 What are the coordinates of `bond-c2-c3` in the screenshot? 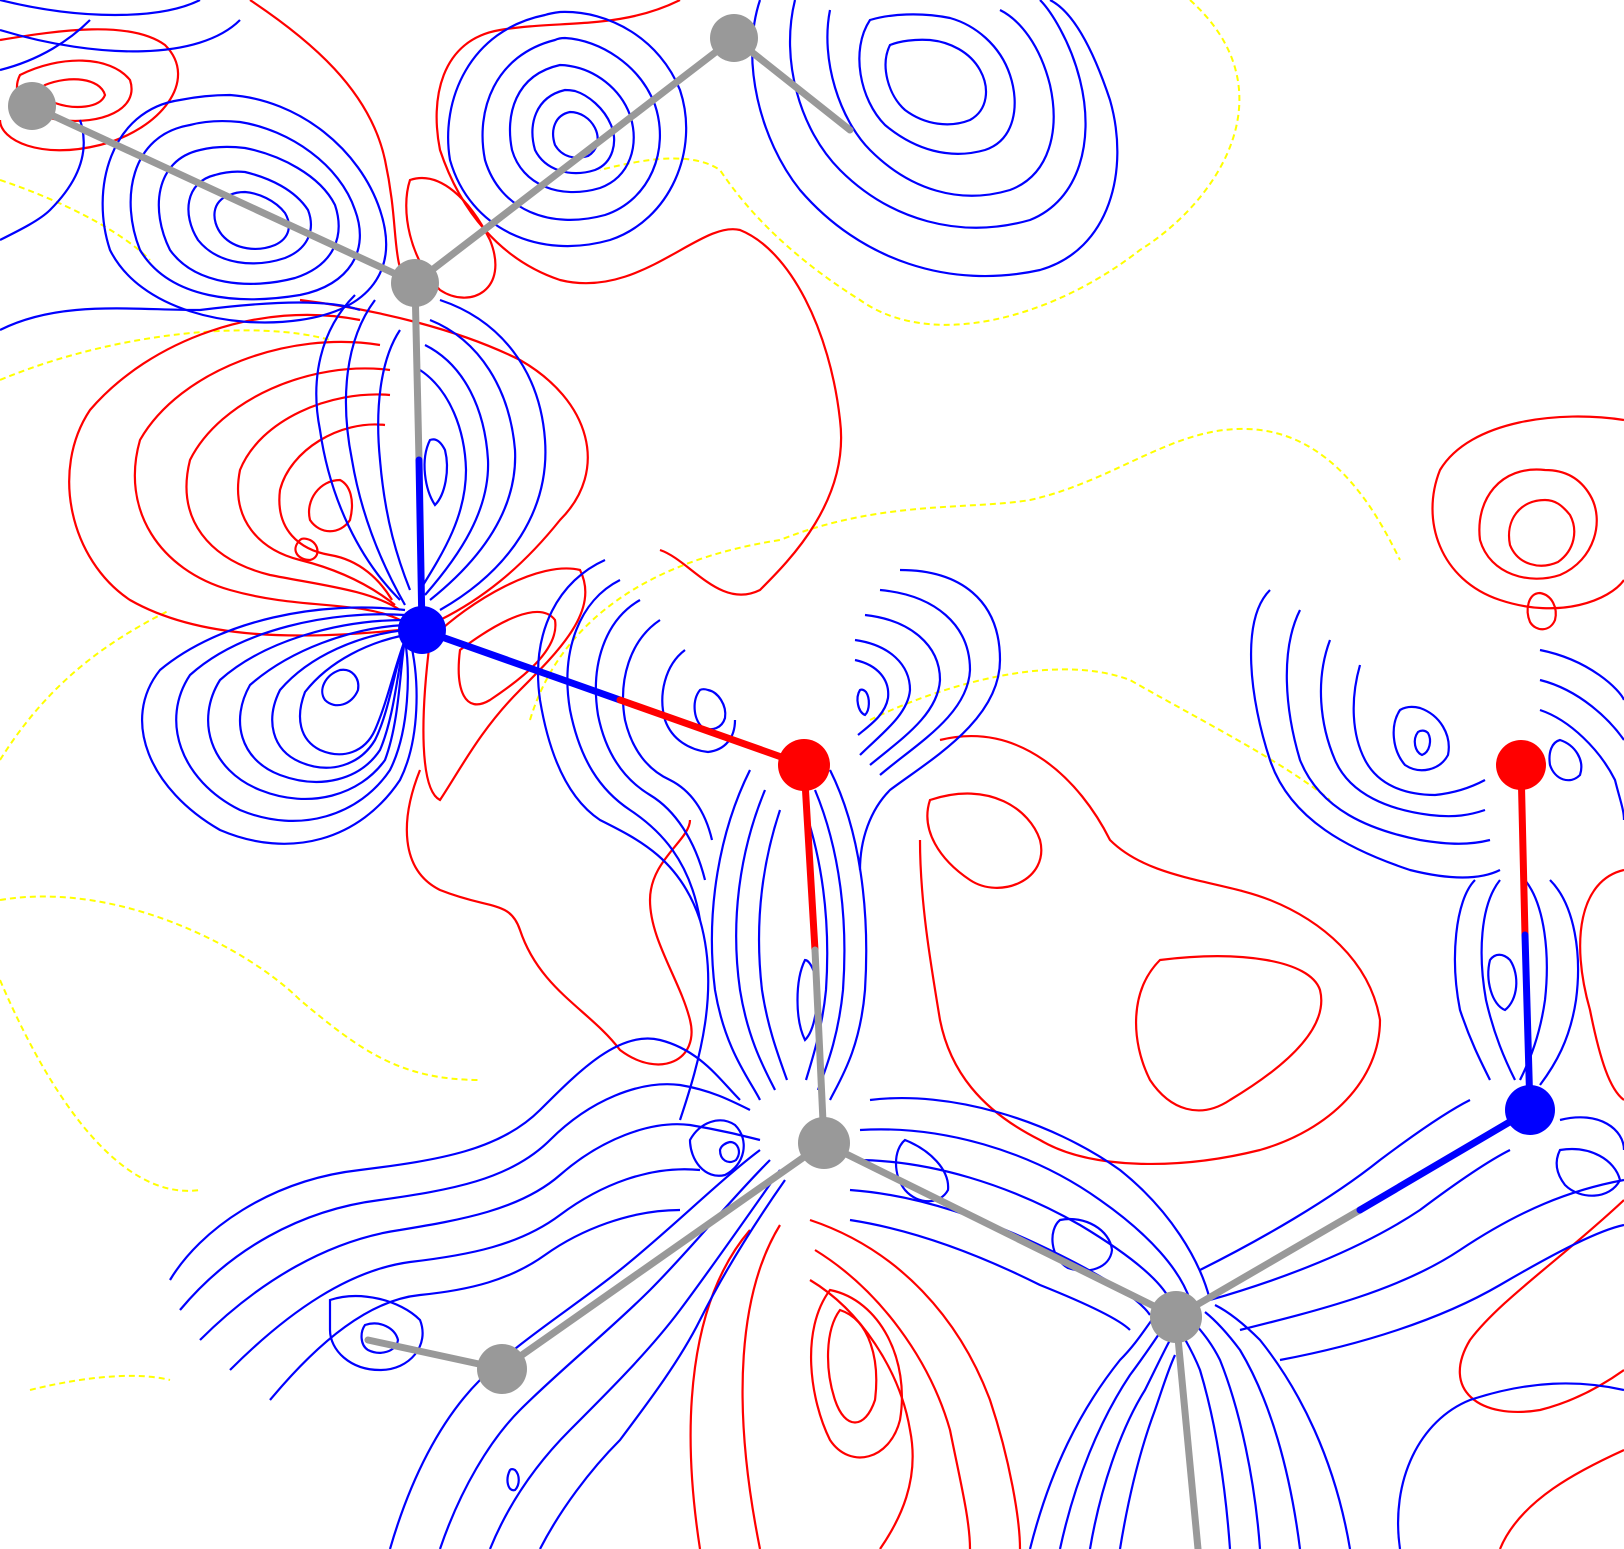 It's located at (574, 160).